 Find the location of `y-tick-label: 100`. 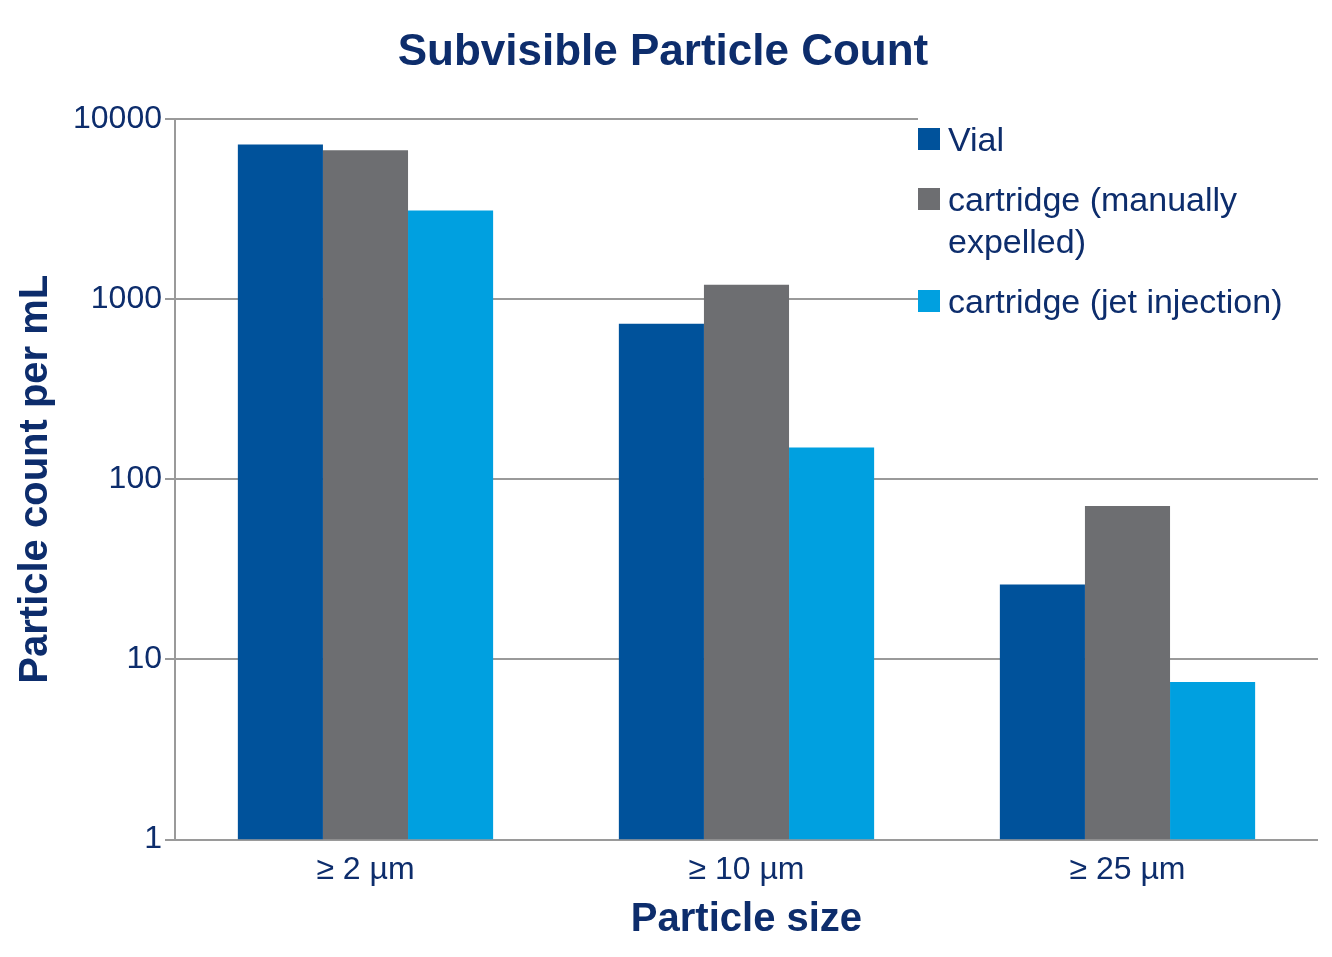

y-tick-label: 100 is located at coordinates (135, 477).